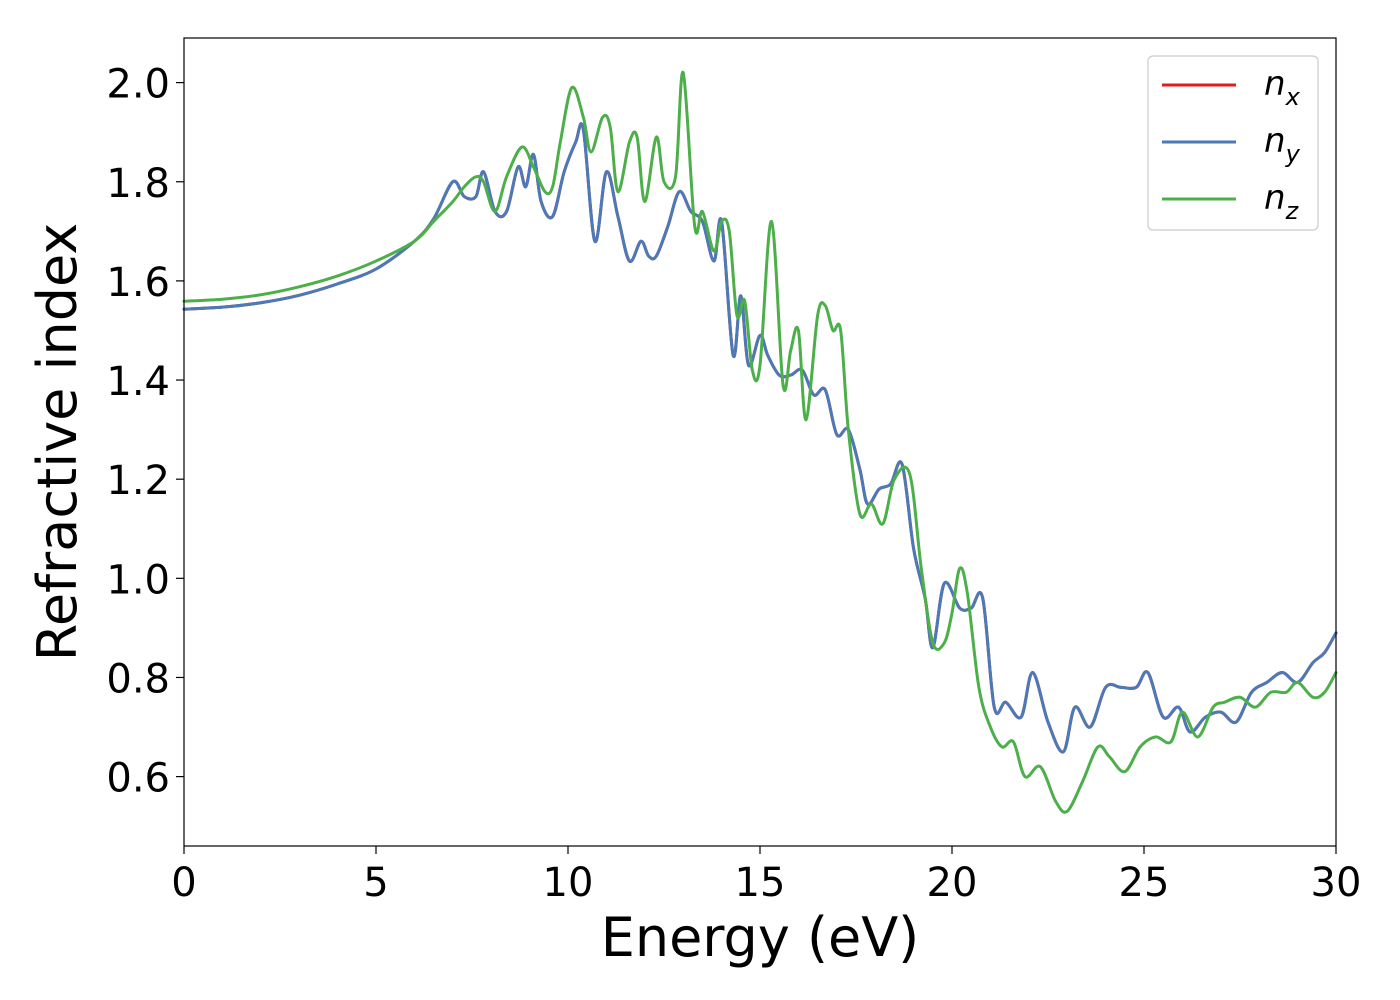 The height and width of the screenshot is (1000, 1400). I want to click on x-tick-label: 0, so click(183, 883).